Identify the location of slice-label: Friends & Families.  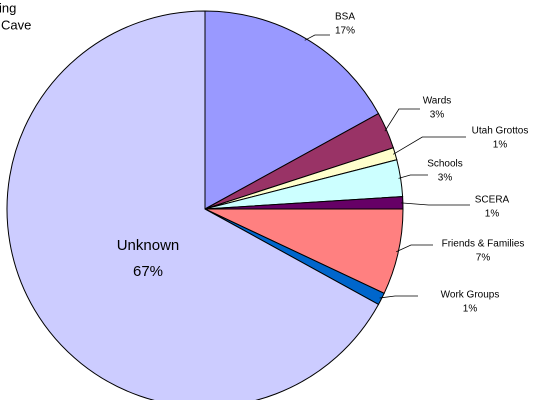
(483, 244).